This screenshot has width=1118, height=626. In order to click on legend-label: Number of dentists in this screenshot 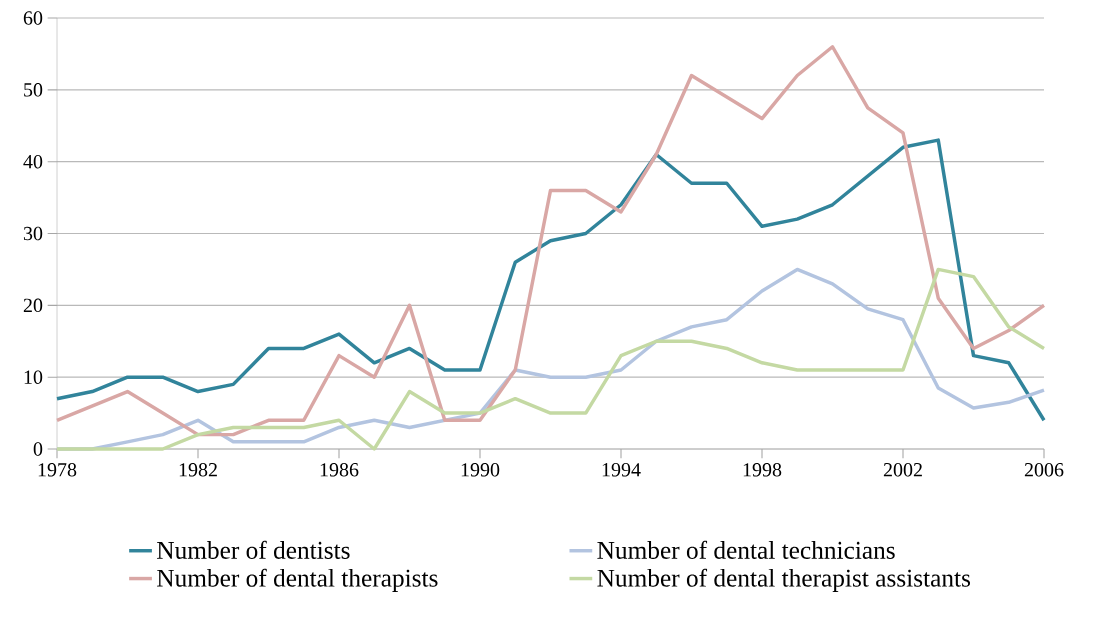, I will do `click(253, 549)`.